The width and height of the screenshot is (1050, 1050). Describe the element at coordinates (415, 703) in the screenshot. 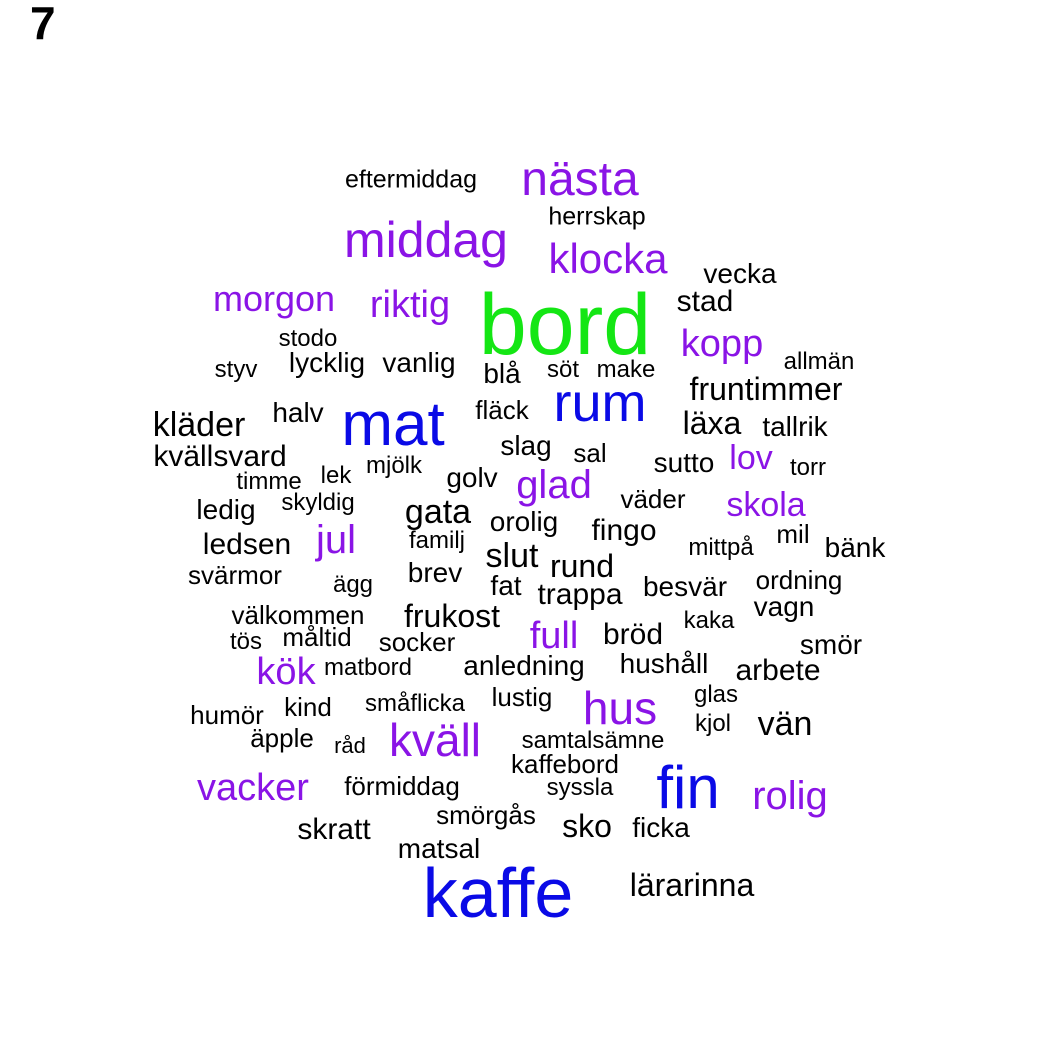

I see `word: småflicka` at that location.